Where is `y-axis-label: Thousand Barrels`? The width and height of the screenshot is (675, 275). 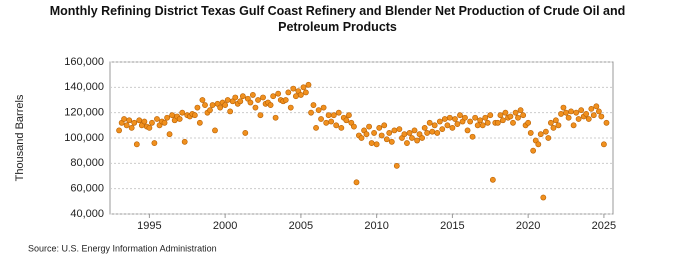
y-axis-label: Thousand Barrels is located at coordinates (20, 137).